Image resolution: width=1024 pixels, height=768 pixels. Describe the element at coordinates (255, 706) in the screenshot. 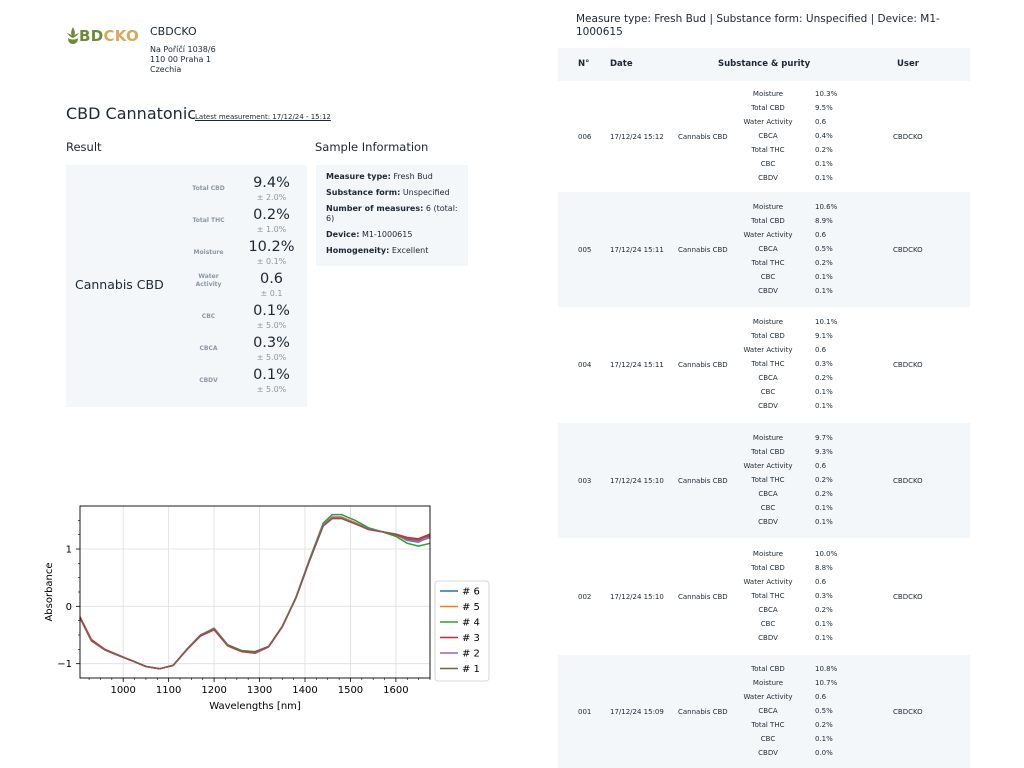

I see `x-axis-label: Wavelengths [nm]` at that location.